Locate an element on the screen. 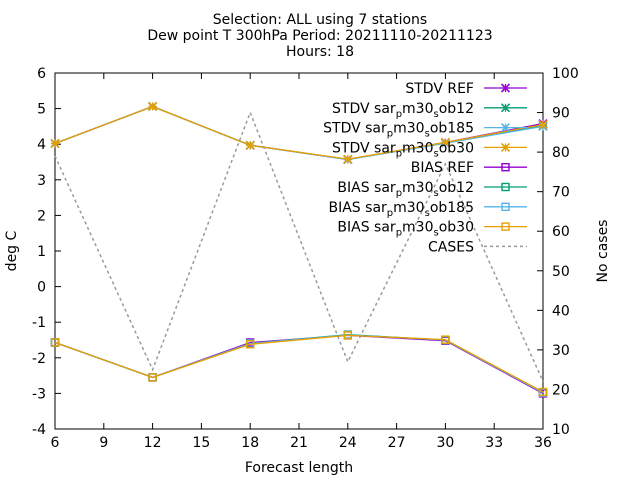 Image resolution: width=640 pixels, height=480 pixels. legend-label: STDV sarpm30sob12 is located at coordinates (403, 110).